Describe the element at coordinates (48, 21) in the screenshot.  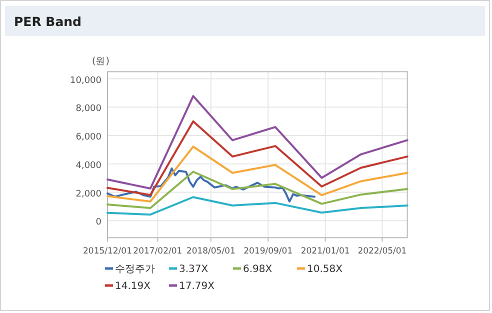
I see `chart-title: PER Band` at that location.